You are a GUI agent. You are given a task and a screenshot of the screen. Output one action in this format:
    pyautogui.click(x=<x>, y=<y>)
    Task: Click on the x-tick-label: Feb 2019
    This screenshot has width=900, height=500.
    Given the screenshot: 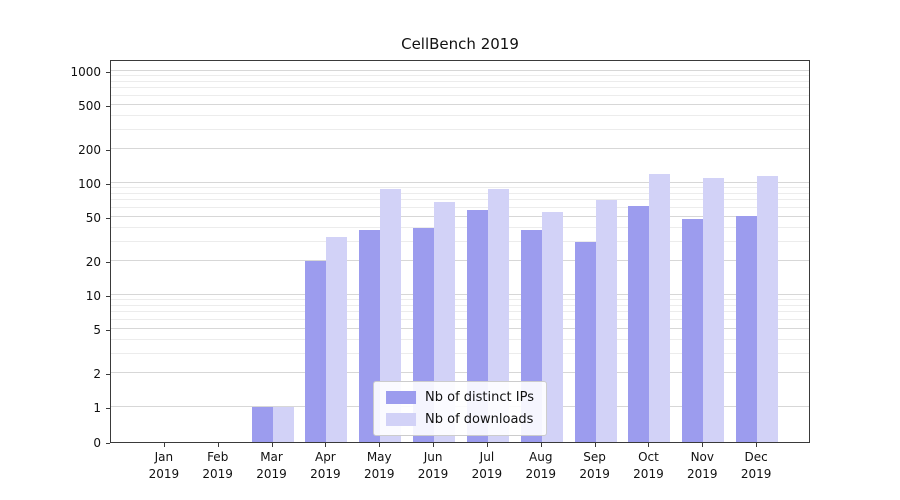 What is the action you would take?
    pyautogui.click(x=218, y=466)
    